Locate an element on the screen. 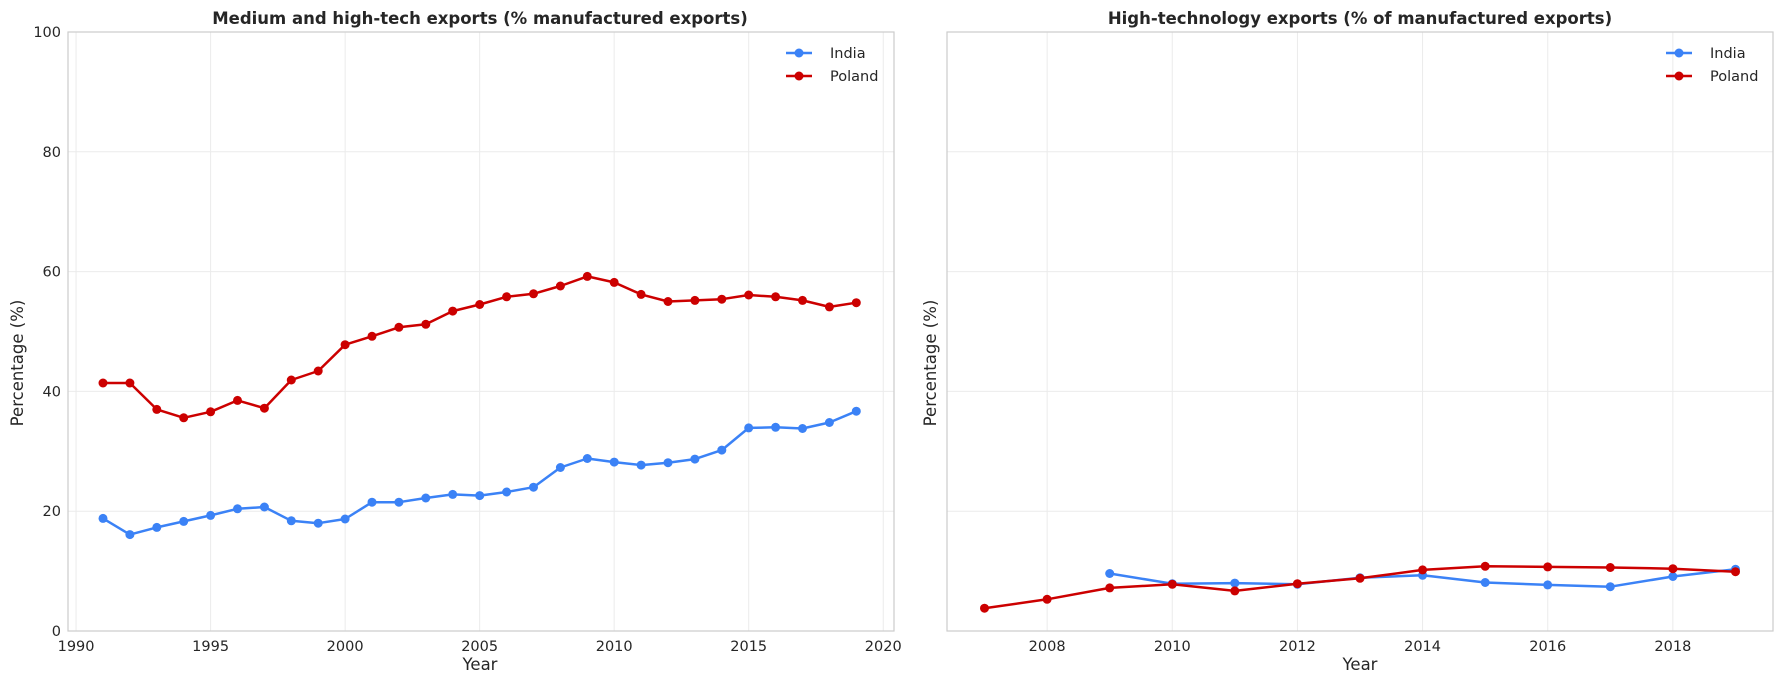  legend-marker-india is located at coordinates (799, 53).